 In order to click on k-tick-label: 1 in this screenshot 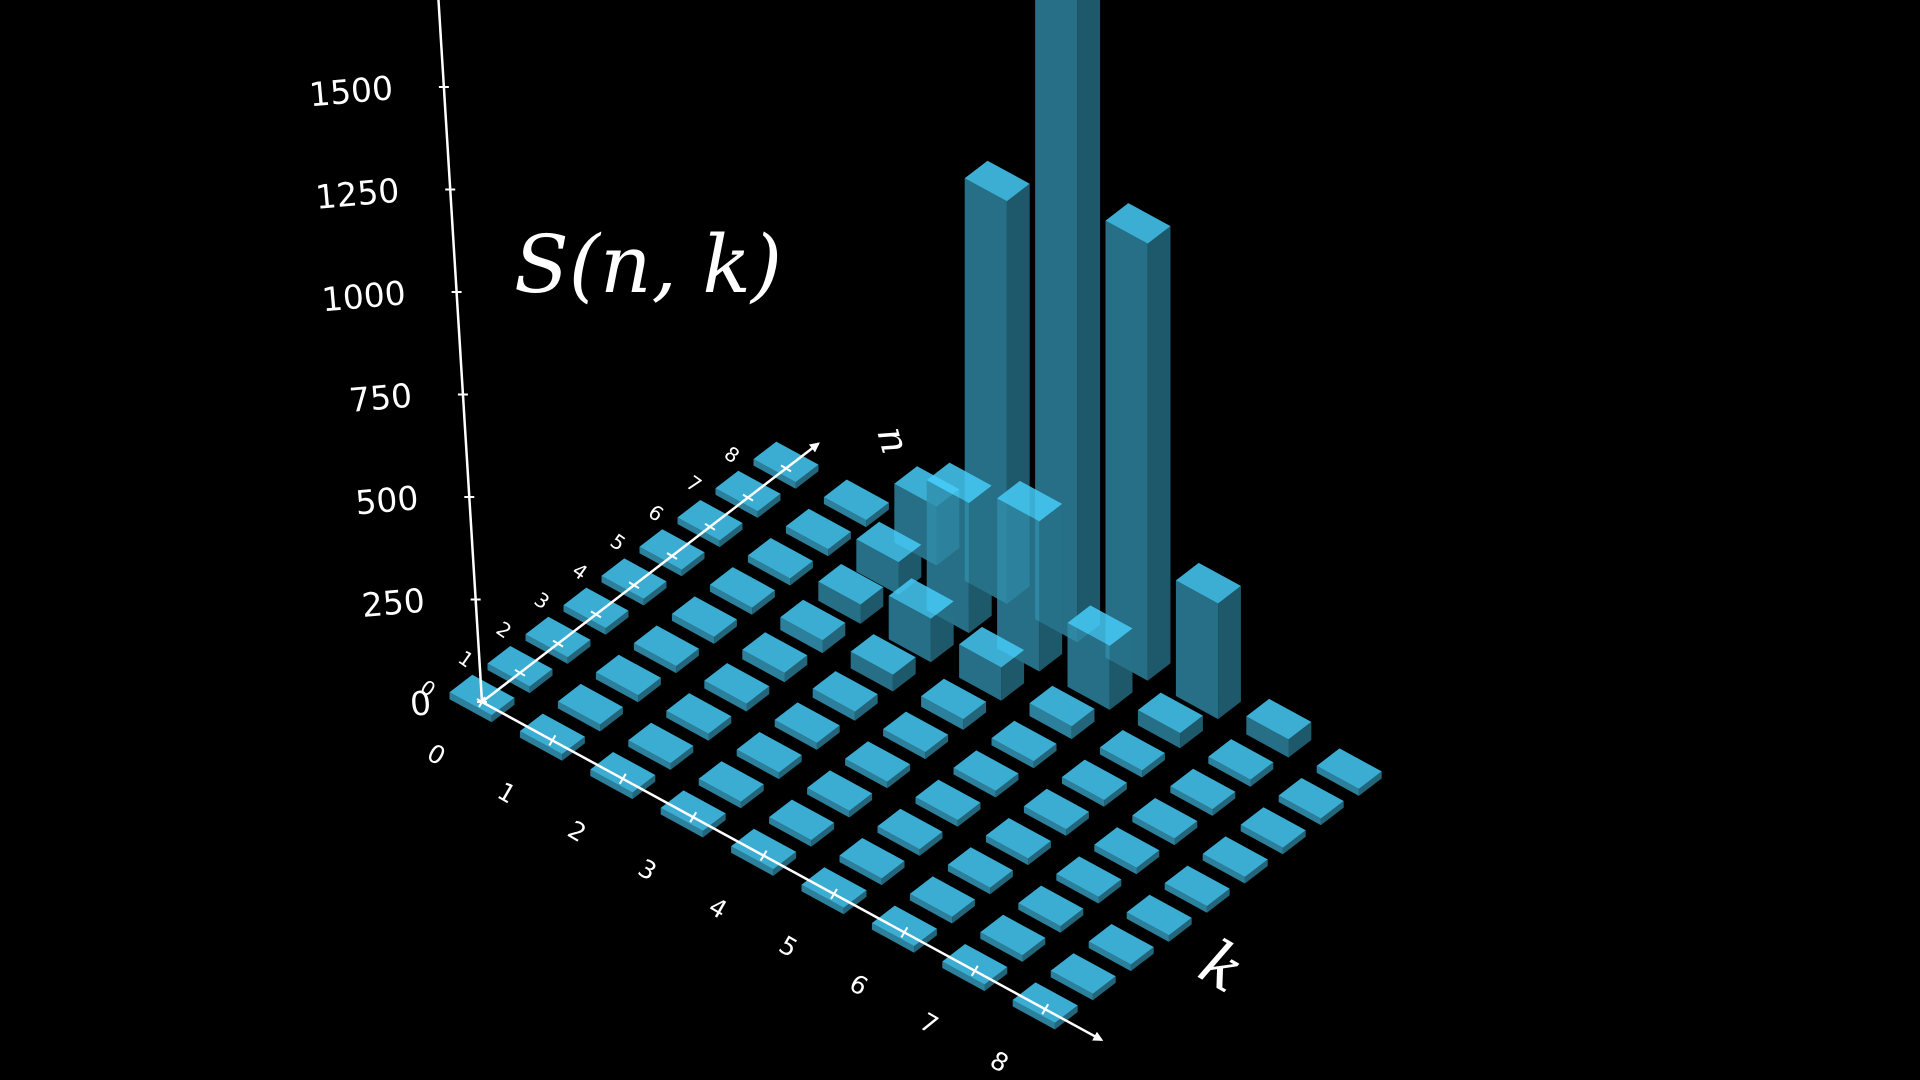, I will do `click(507, 793)`.